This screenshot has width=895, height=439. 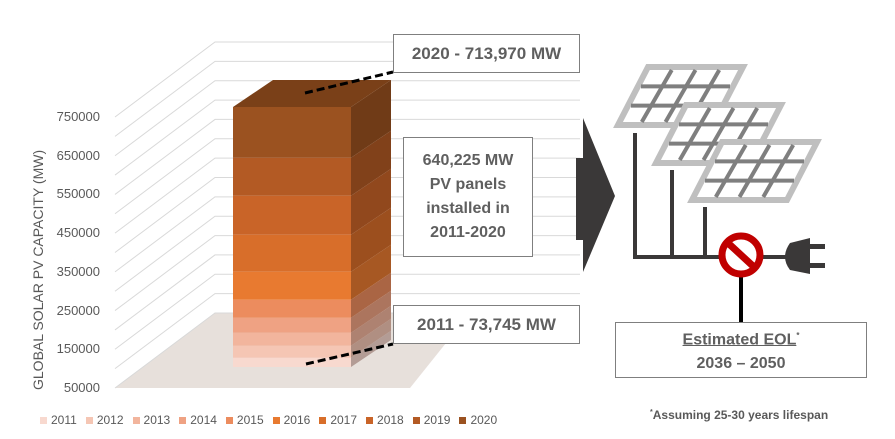 I want to click on bottom-label-box: 2011 - 73,745 MW, so click(x=486, y=324).